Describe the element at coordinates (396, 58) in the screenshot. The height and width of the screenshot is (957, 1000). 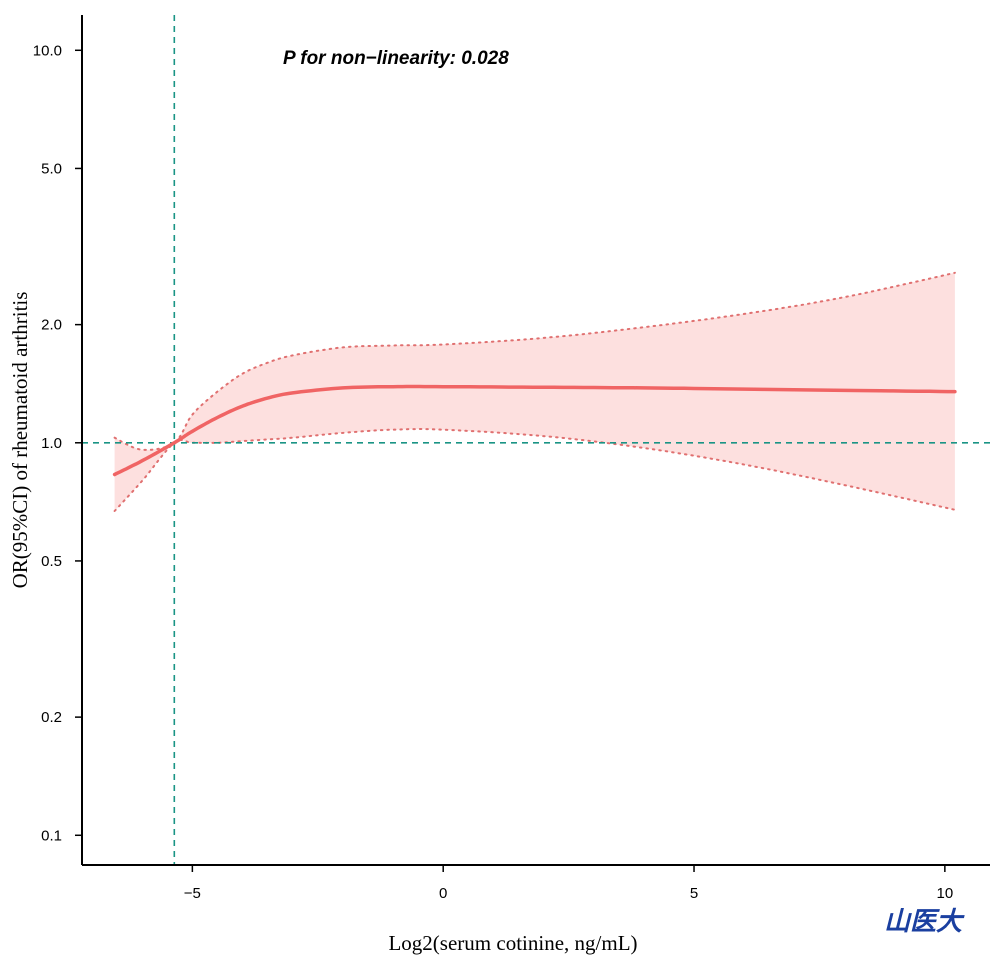
I see `p-nonlinearity-annotation: P for non−linearity: 0.028` at that location.